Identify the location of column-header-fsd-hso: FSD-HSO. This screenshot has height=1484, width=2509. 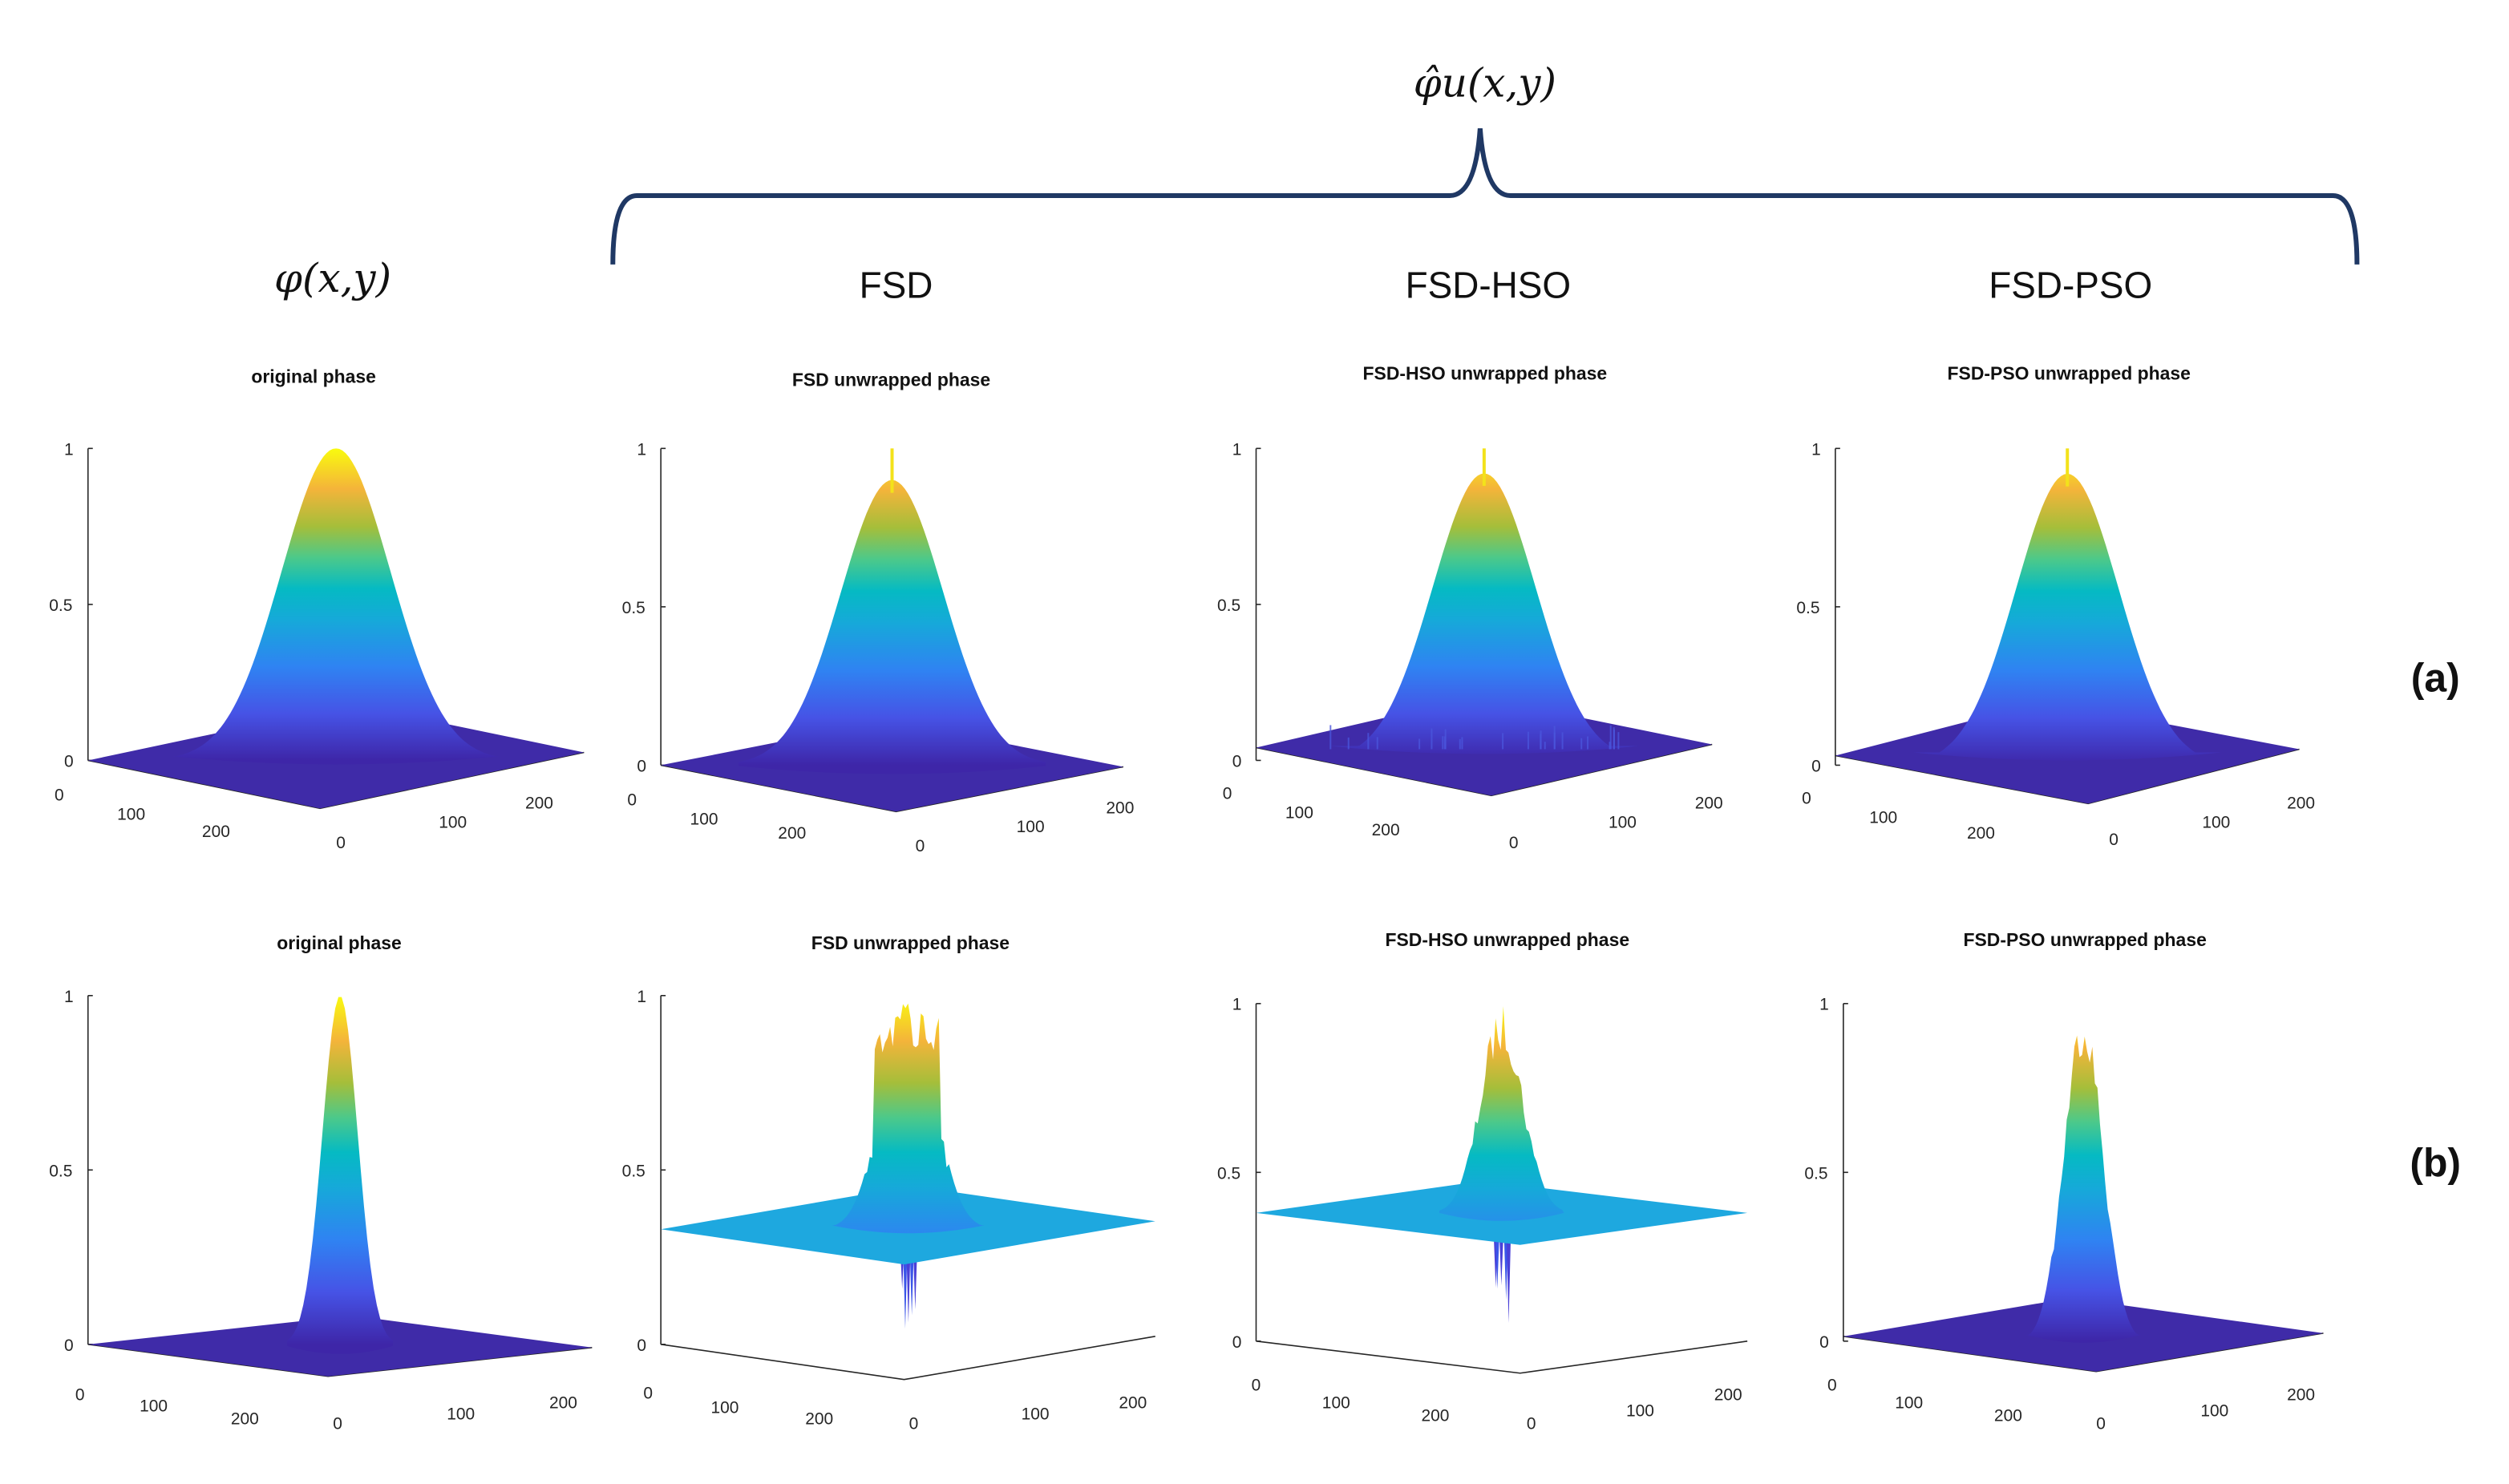
(1488, 285).